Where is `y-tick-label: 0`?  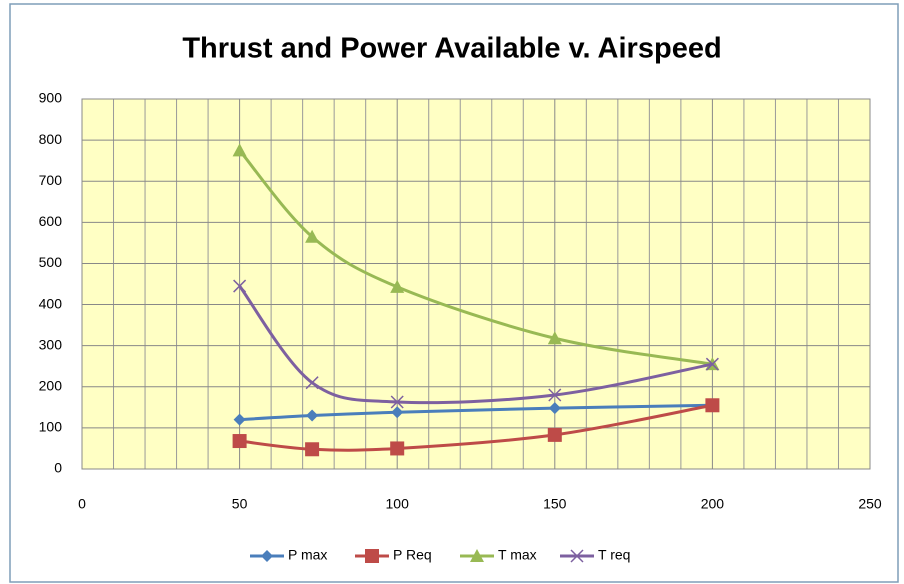
y-tick-label: 0 is located at coordinates (58, 468).